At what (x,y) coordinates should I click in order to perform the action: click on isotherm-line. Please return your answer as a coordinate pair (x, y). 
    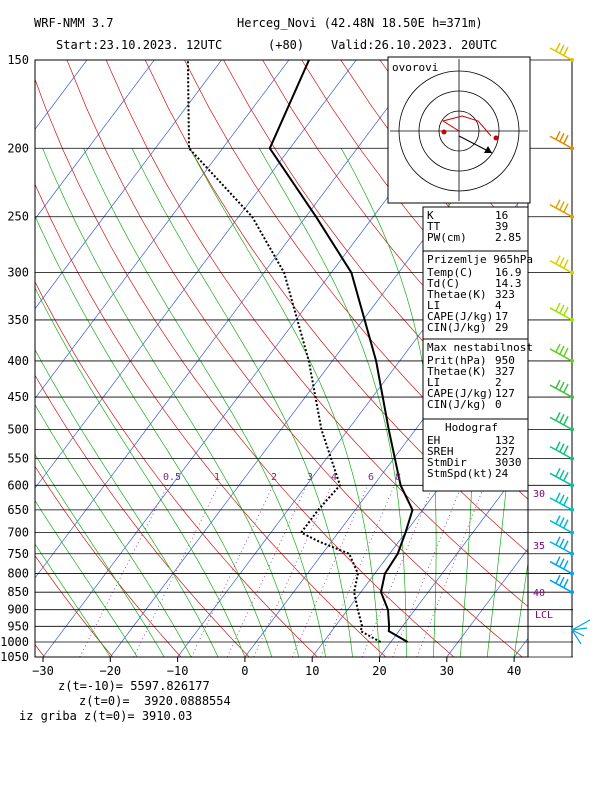
    Looking at the image, I should click on (453, 557).